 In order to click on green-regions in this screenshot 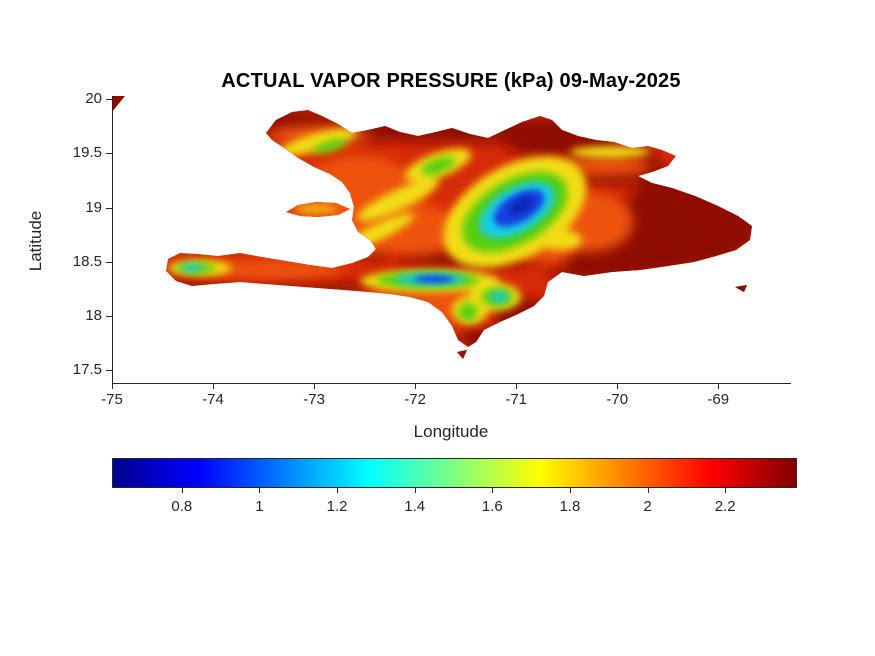, I will do `click(372, 230)`.